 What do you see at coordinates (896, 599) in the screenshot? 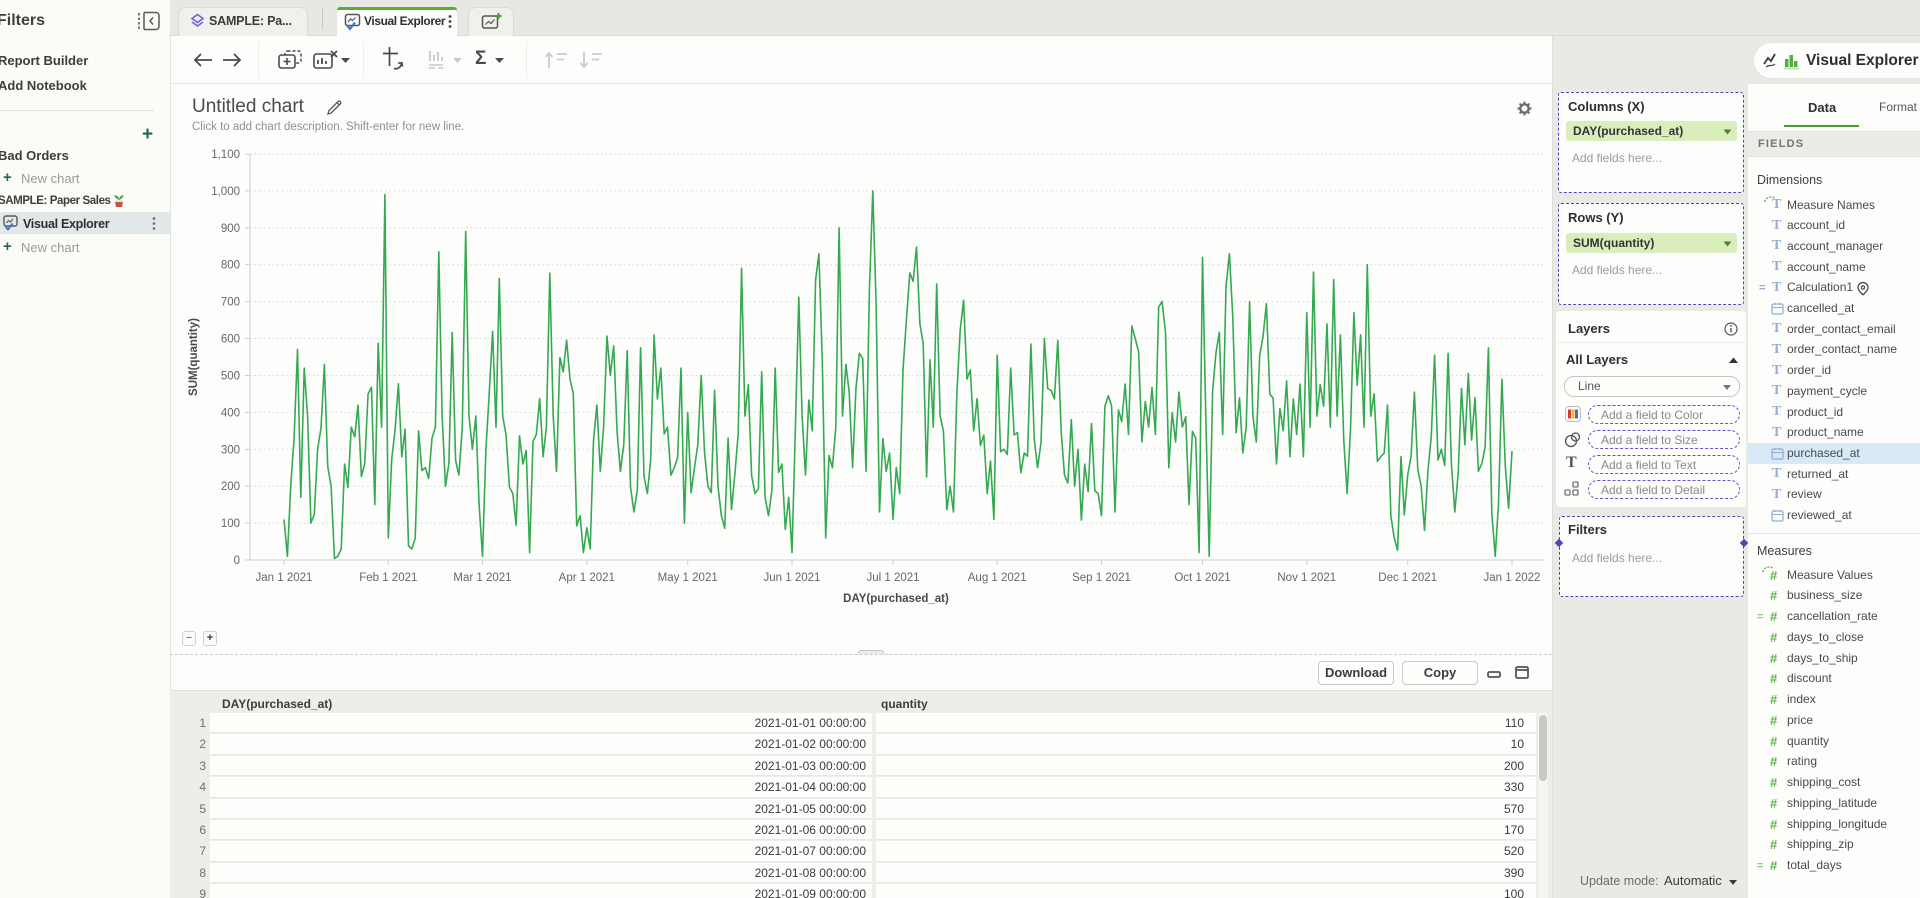
I see `svg-text: DAY(purchased_at)` at bounding box center [896, 599].